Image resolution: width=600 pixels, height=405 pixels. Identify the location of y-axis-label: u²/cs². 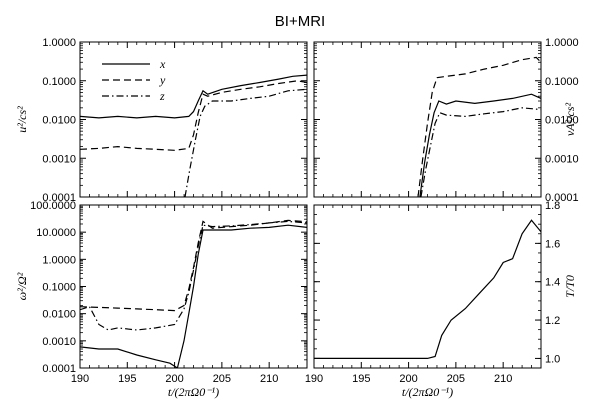
(22, 119).